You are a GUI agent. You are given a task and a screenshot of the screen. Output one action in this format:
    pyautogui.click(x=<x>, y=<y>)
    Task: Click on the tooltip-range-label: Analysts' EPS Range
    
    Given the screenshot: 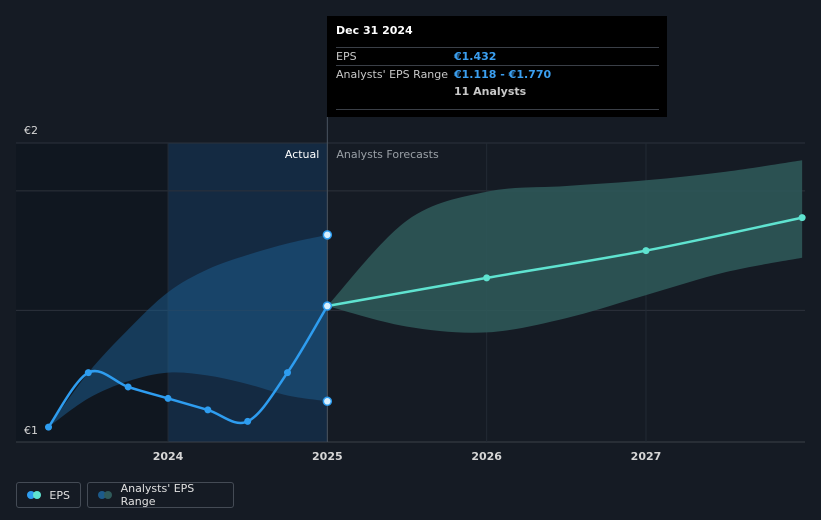 What is the action you would take?
    pyautogui.click(x=392, y=74)
    